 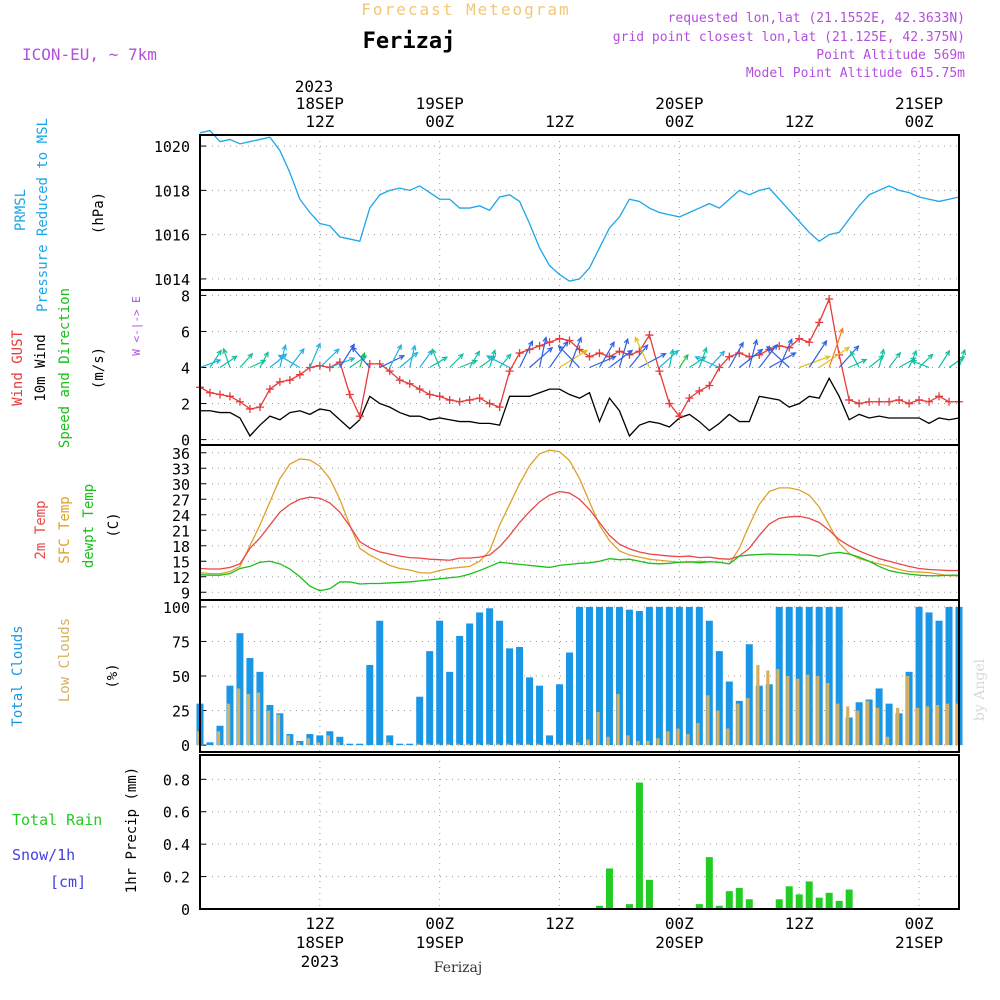 What do you see at coordinates (579, 571) in the screenshot?
I see `temp-dewpt-line` at bounding box center [579, 571].